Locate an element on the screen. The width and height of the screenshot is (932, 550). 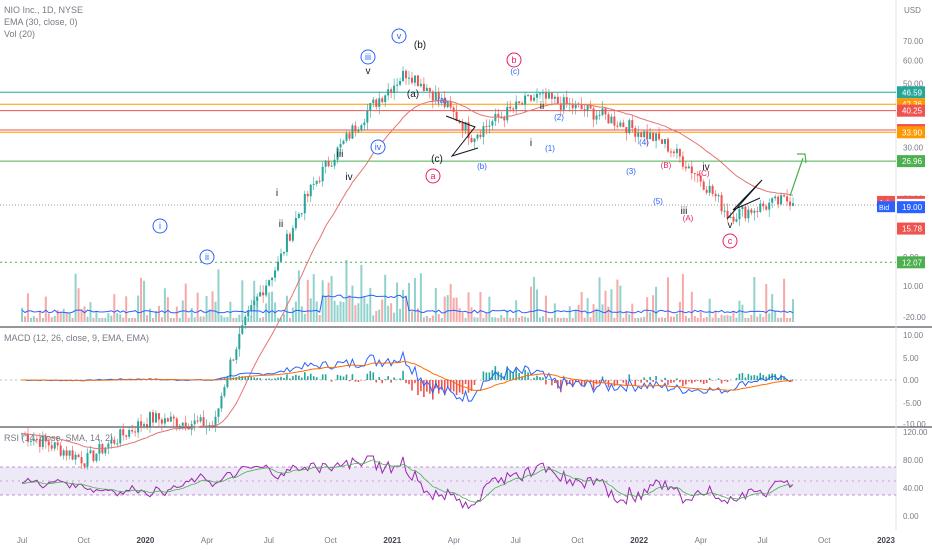
projection-arrow is located at coordinates (796, 177).